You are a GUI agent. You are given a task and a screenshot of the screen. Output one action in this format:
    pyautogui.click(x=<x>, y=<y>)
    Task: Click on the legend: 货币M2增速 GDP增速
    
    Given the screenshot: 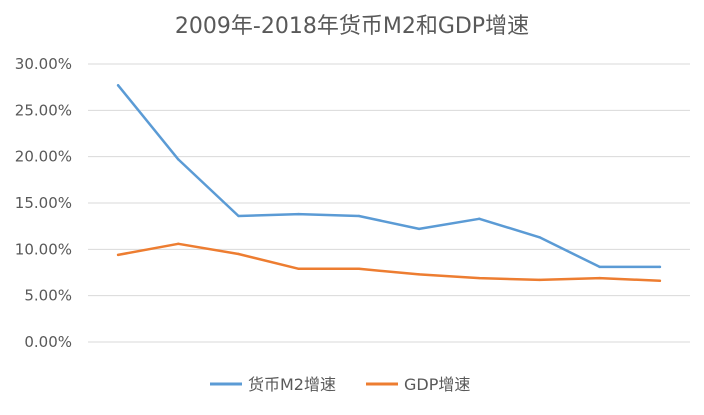 What is the action you would take?
    pyautogui.click(x=340, y=384)
    